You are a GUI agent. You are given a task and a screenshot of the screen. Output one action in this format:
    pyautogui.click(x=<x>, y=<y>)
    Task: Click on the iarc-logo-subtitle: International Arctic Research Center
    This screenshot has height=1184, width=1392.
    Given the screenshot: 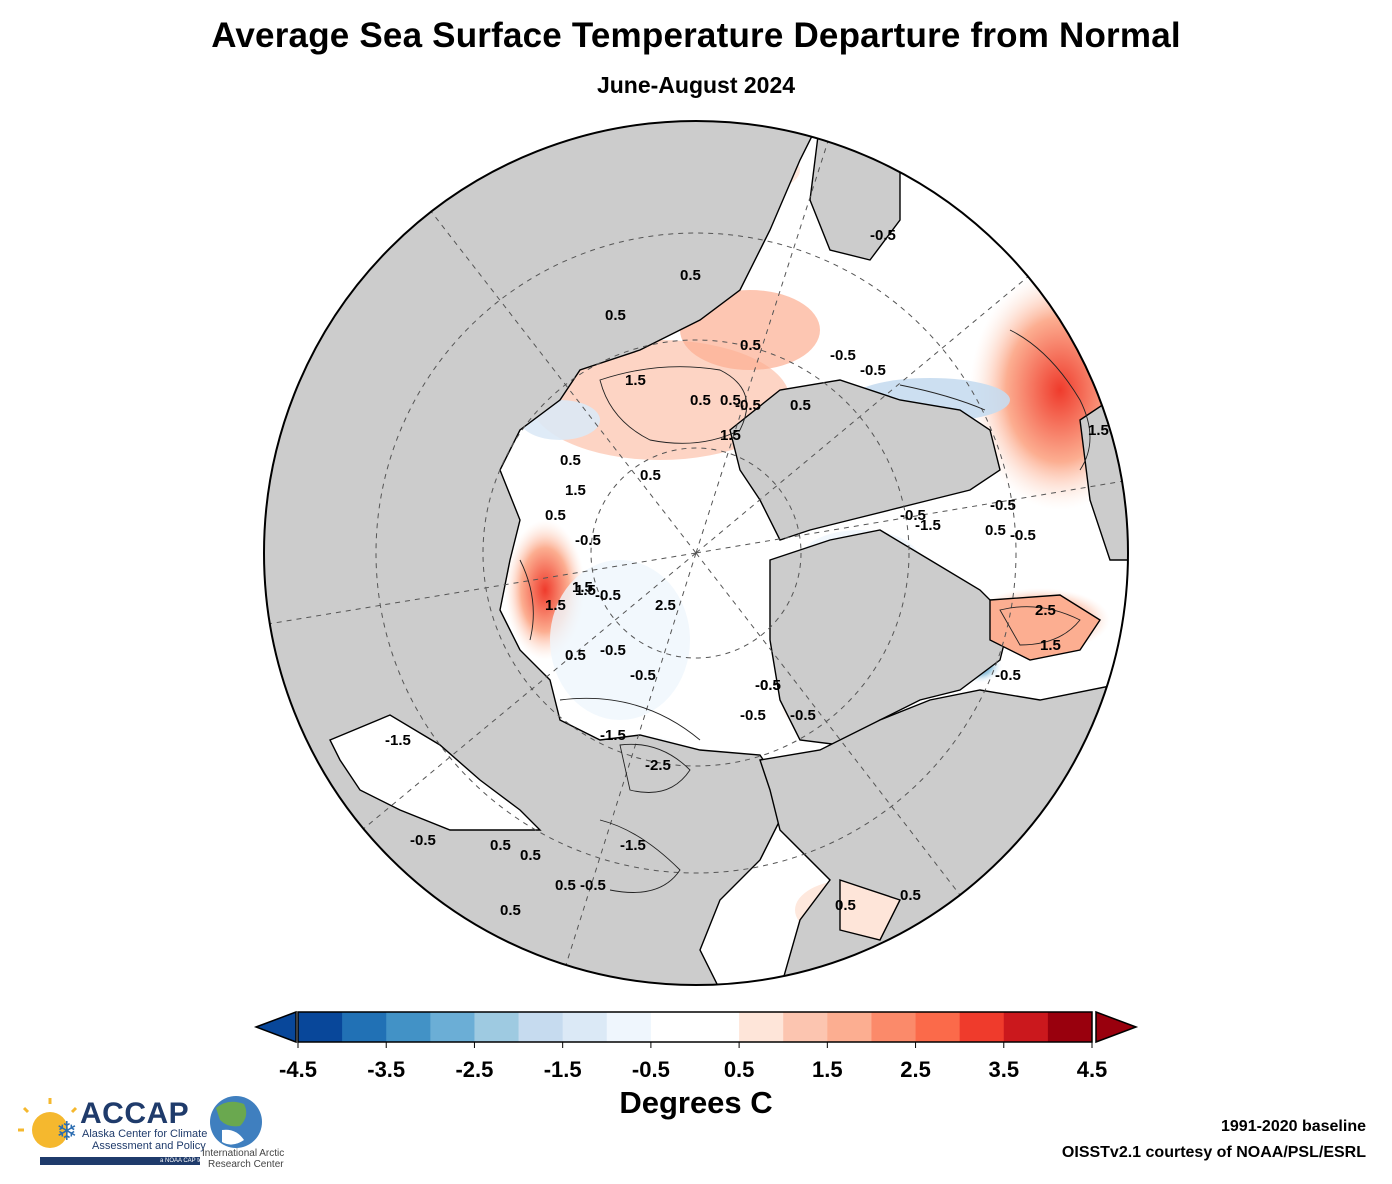 What is the action you would take?
    pyautogui.click(x=243, y=1159)
    